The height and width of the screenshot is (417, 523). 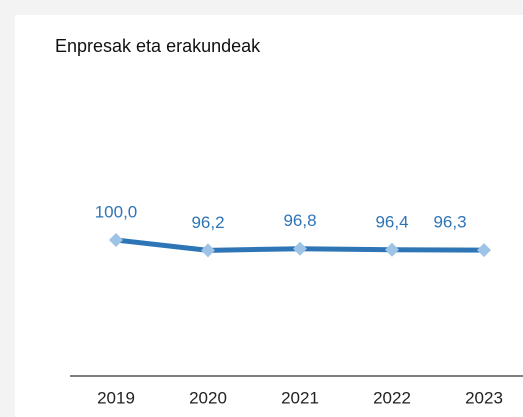 I want to click on x-tick-label: 2020, so click(x=208, y=397).